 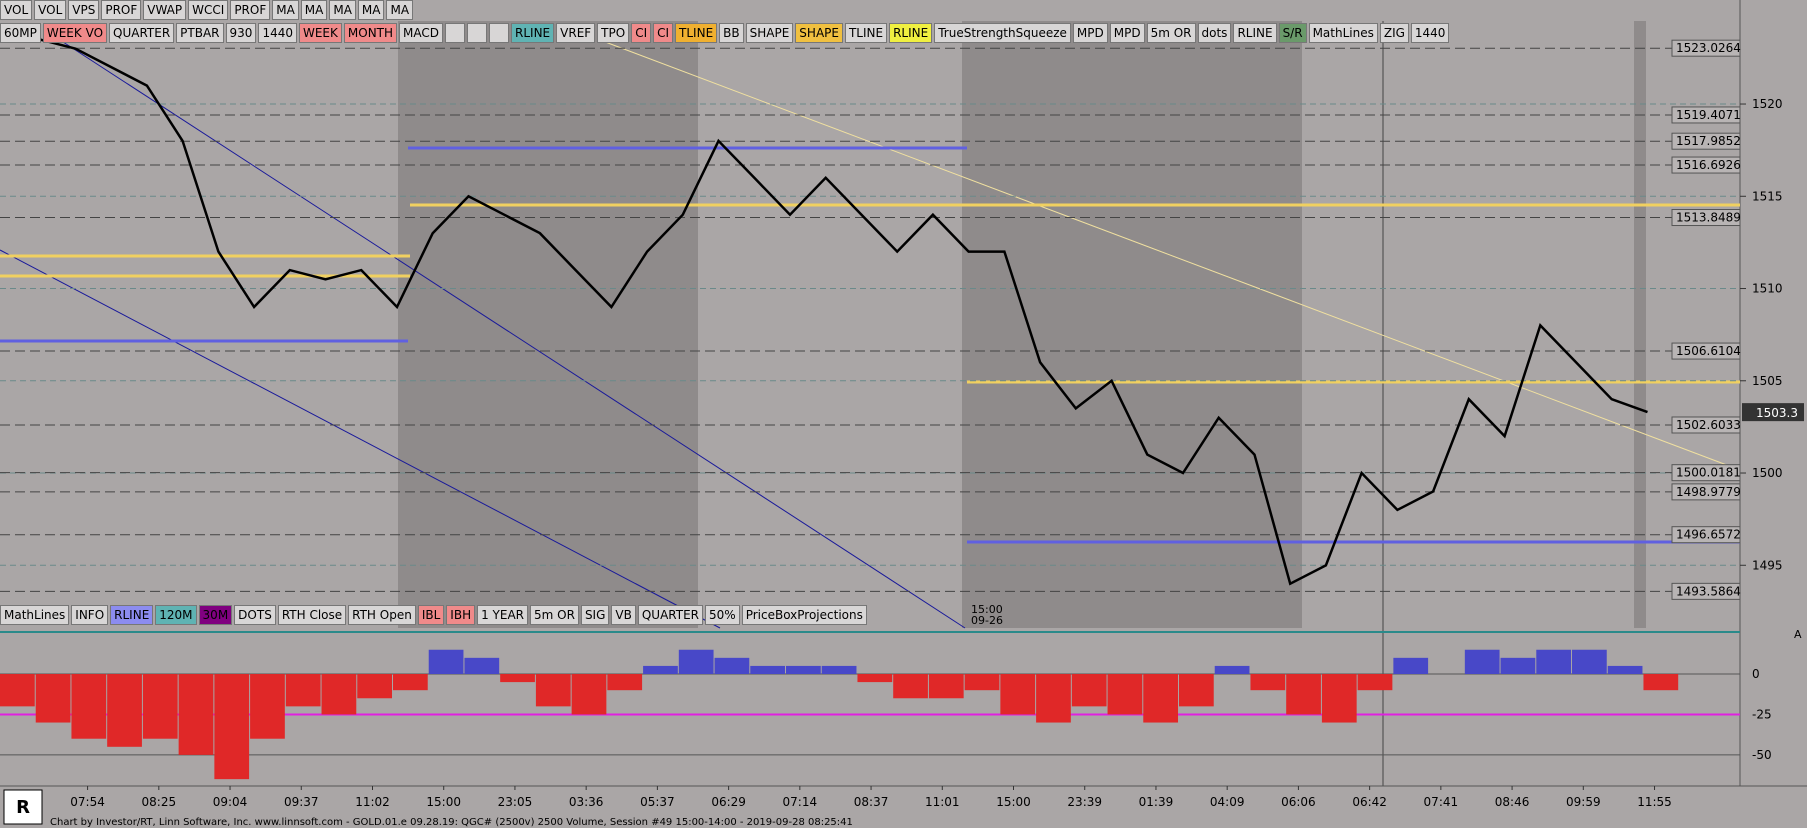 What do you see at coordinates (1214, 33) in the screenshot?
I see `toolbar-button: dots` at bounding box center [1214, 33].